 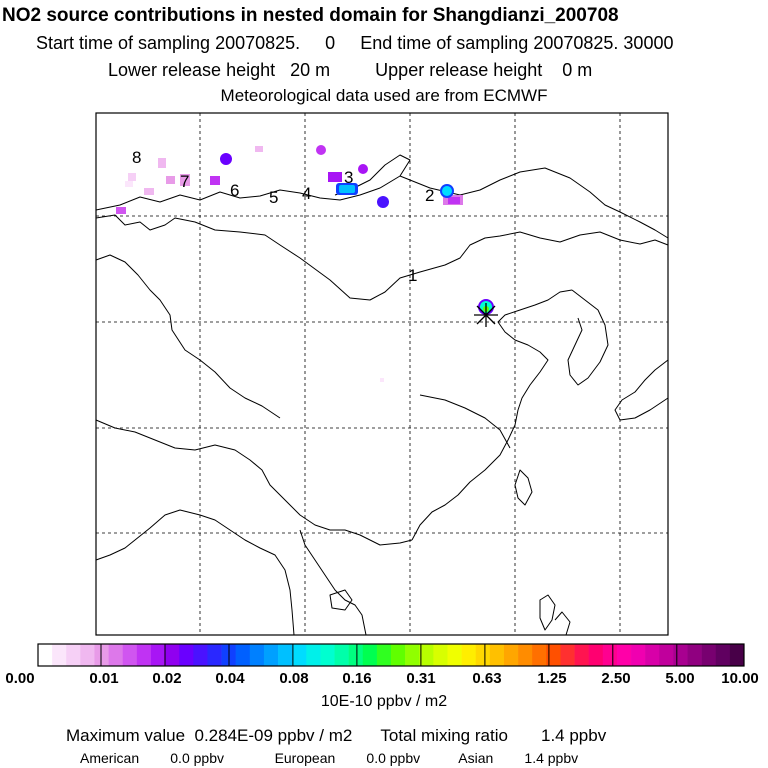 What do you see at coordinates (534, 203) in the screenshot?
I see `northeast-border` at bounding box center [534, 203].